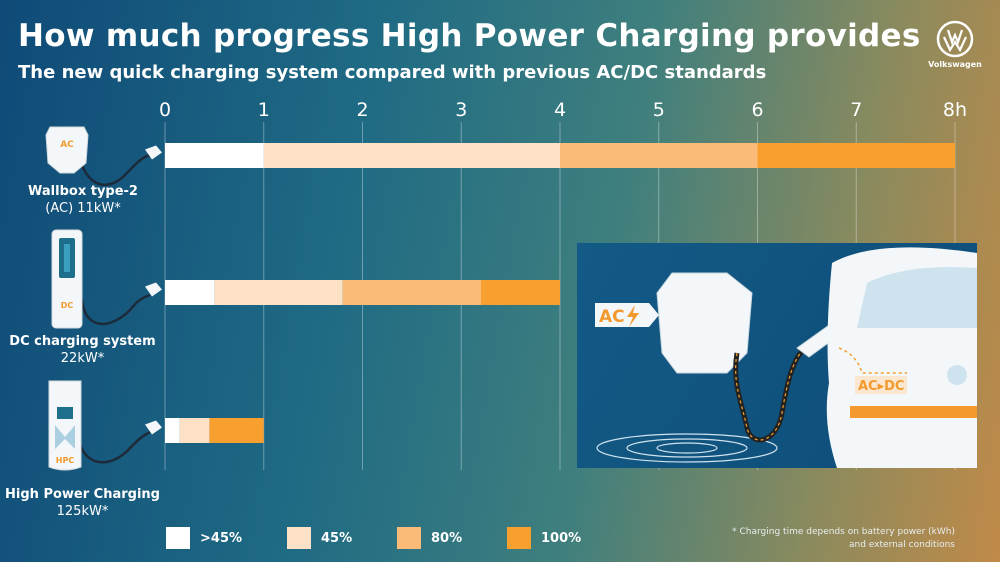  Describe the element at coordinates (82, 503) in the screenshot. I see `row-label-hpc: High Power Charging 125kW*` at that location.